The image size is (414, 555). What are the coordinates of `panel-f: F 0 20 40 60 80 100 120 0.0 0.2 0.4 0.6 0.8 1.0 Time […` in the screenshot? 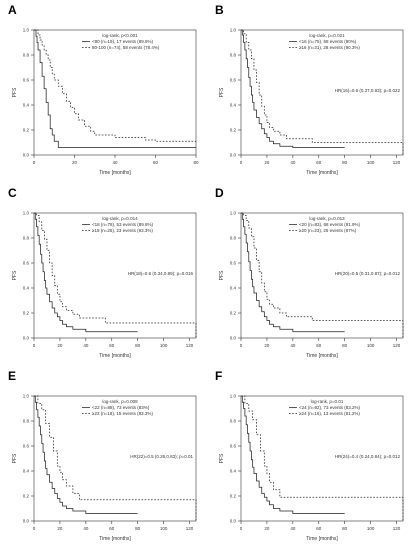 It's located at (309, 455).